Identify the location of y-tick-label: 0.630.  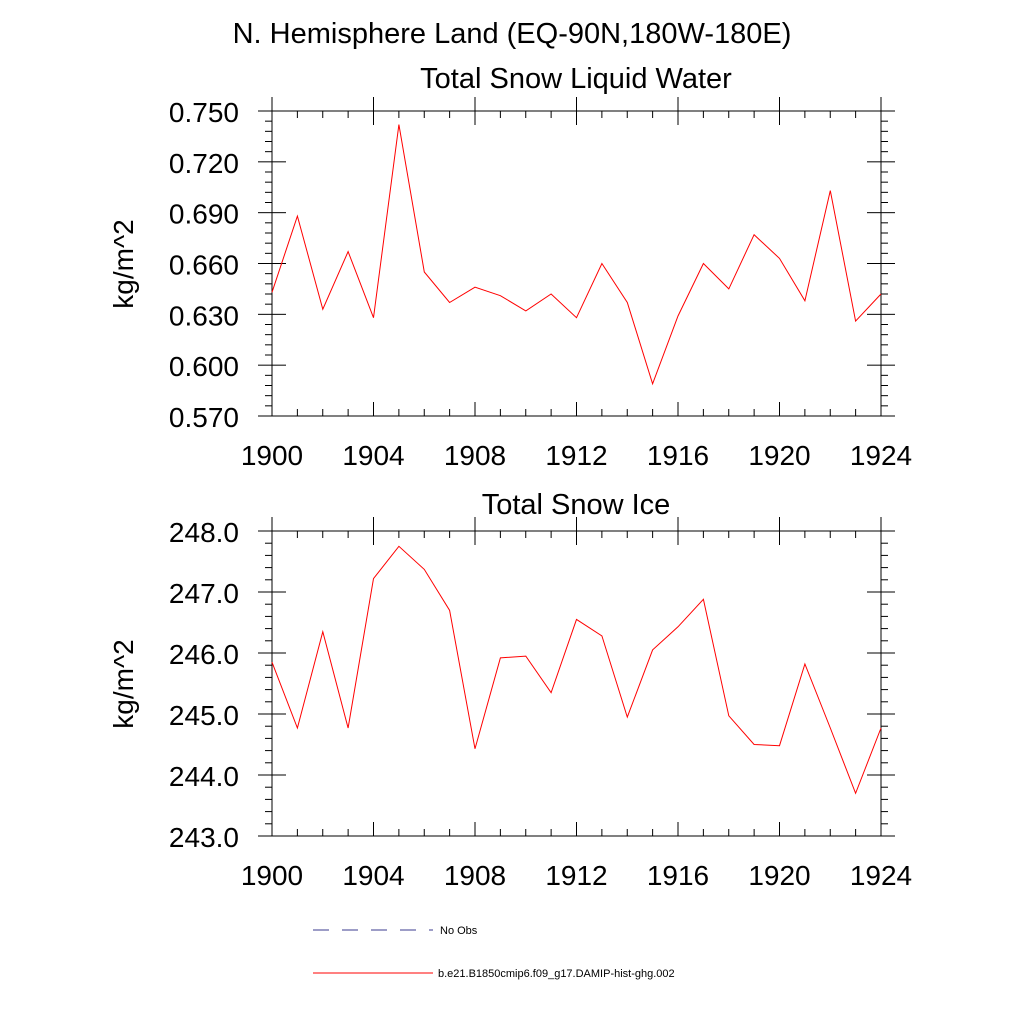
(204, 315).